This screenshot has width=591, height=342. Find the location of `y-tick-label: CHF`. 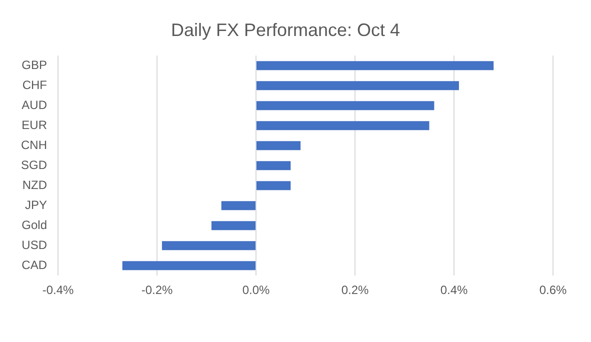

y-tick-label: CHF is located at coordinates (35, 85).